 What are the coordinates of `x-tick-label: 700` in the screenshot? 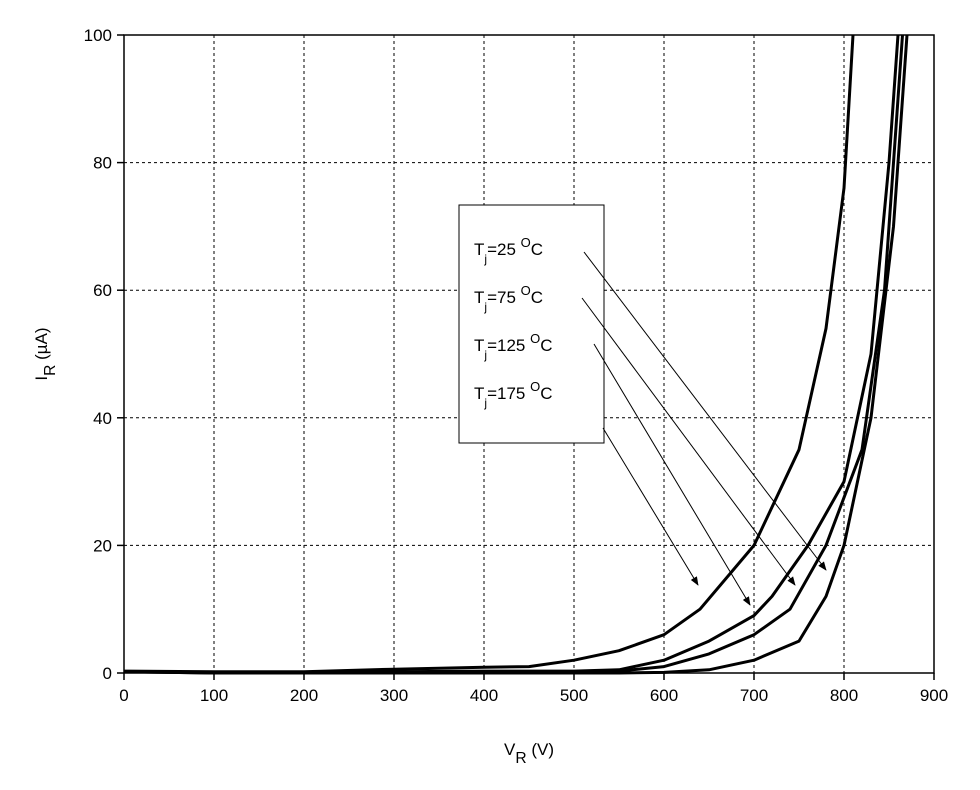 It's located at (754, 695).